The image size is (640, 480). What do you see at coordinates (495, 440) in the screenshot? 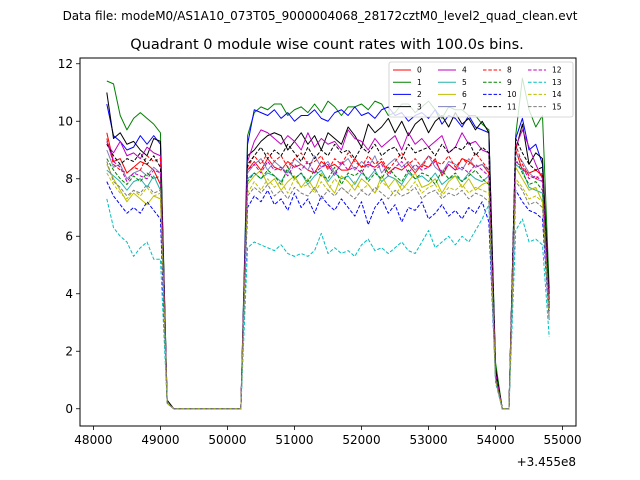
I see `x-tick-label: 54000` at bounding box center [495, 440].